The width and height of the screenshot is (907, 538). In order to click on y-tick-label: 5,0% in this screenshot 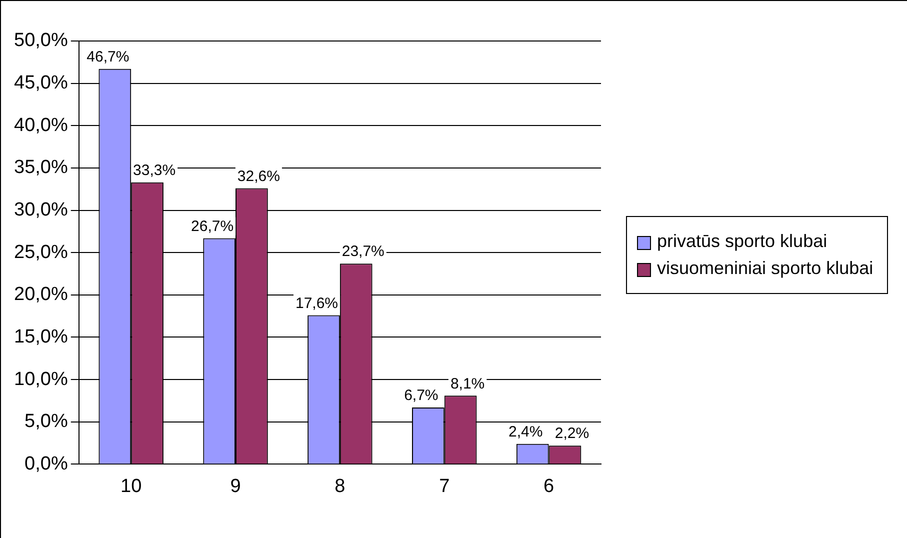, I will do `click(46, 421)`.